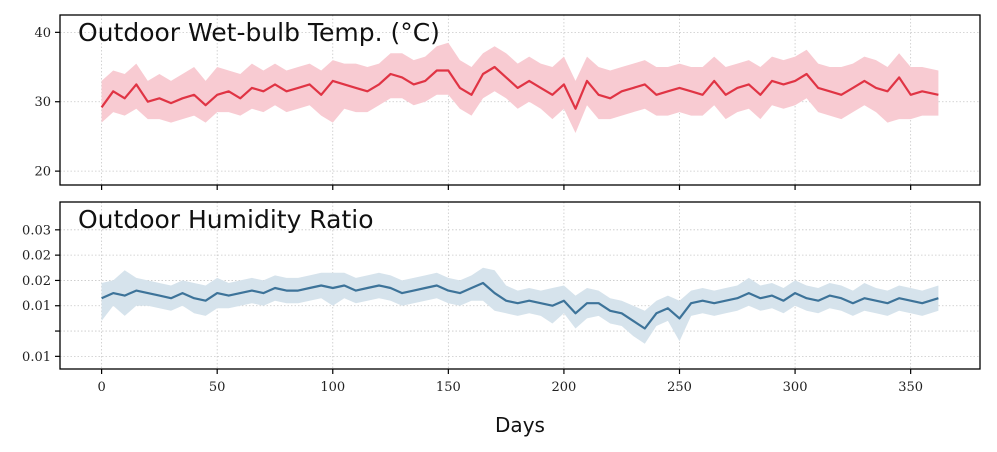  I want to click on x-tick-label-50: 50, so click(217, 387).